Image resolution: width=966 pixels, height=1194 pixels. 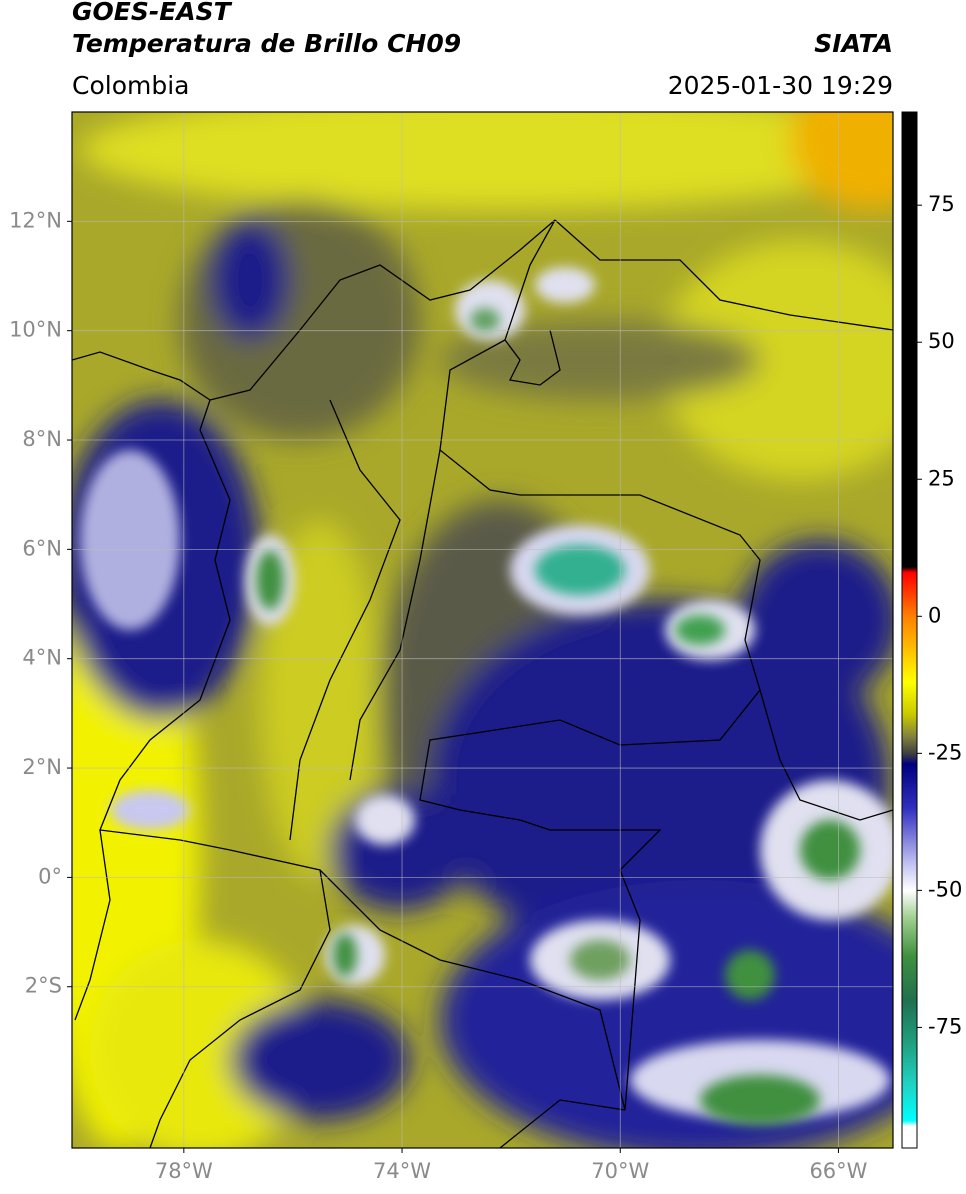 I want to click on lat-tick-label: 2°S, so click(x=43, y=986).